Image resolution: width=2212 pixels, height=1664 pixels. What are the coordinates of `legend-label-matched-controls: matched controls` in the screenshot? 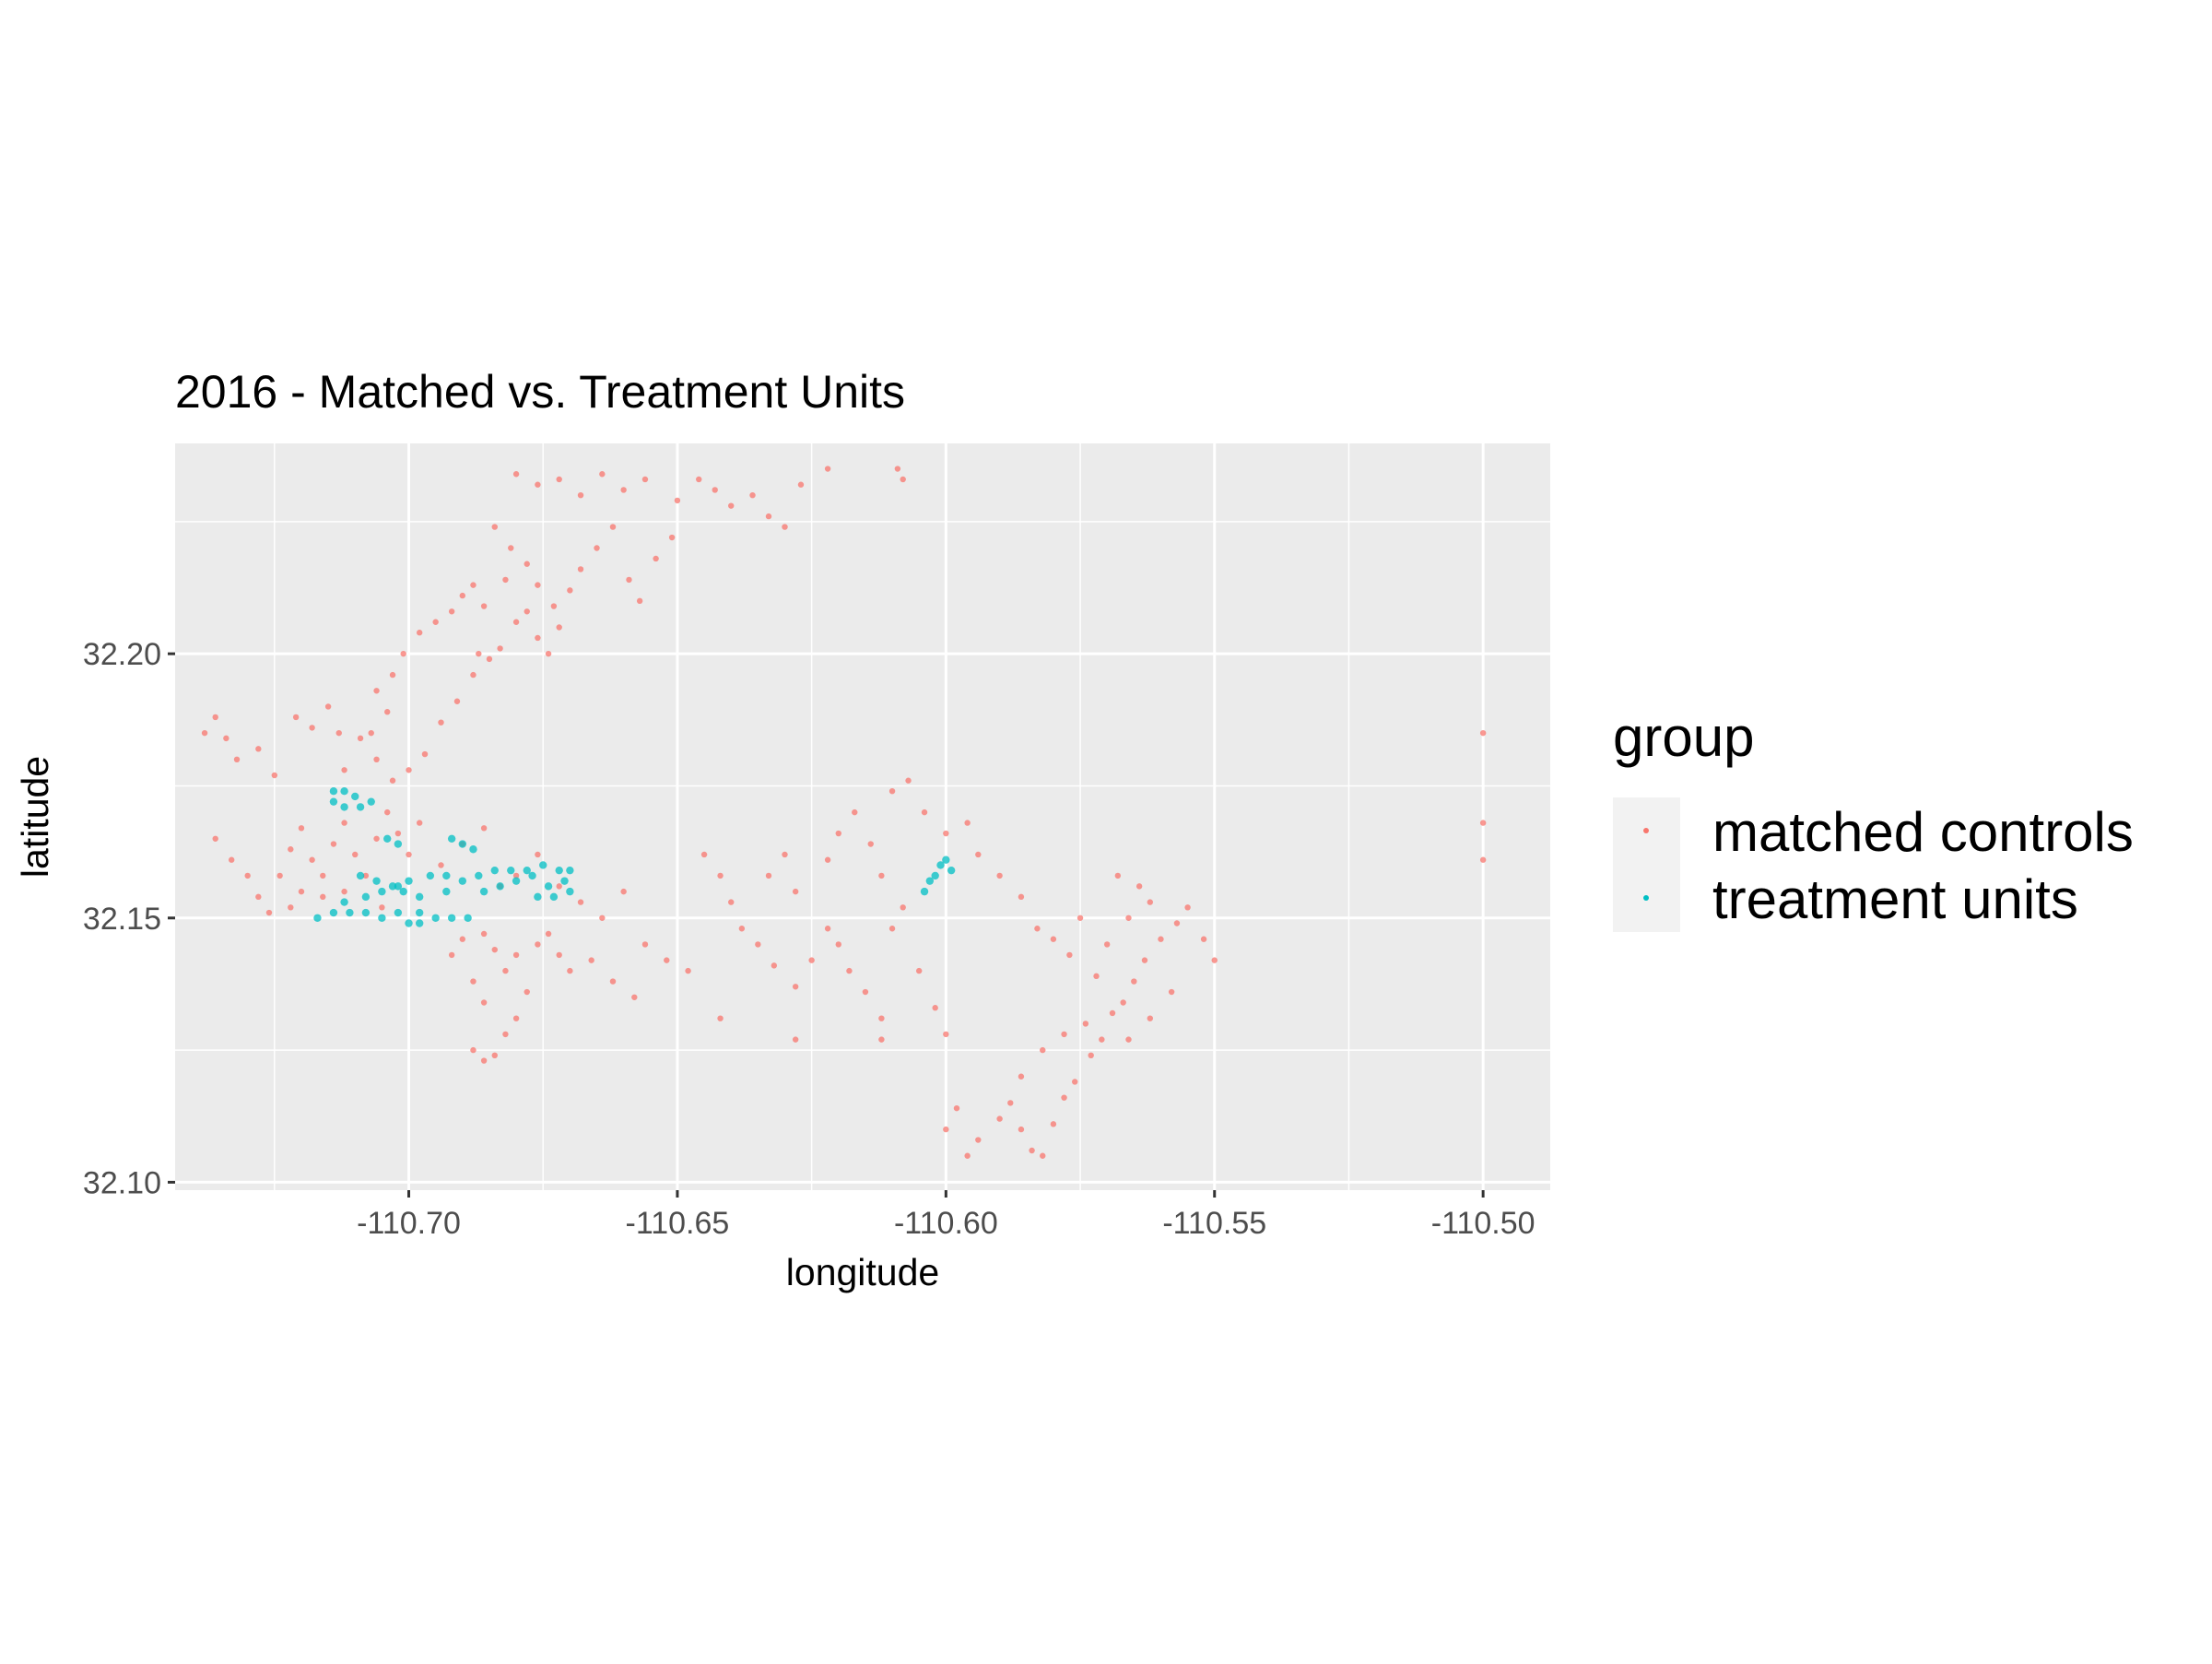 It's located at (1923, 832).